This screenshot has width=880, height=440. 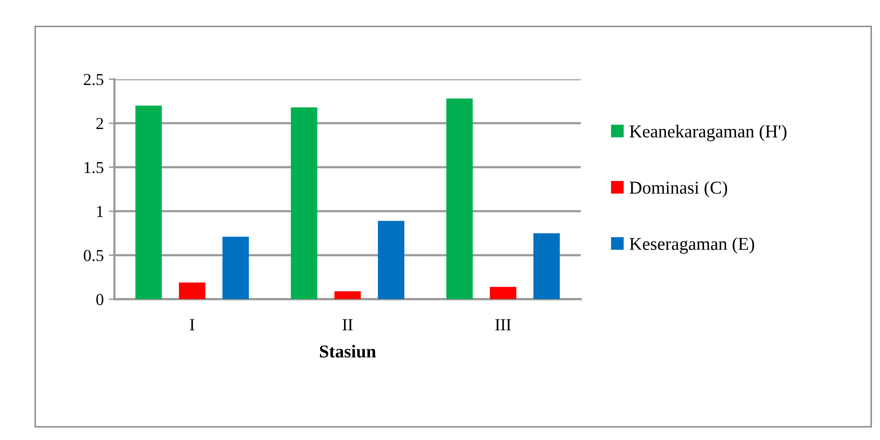 I want to click on y-tick-label: 2, so click(x=100, y=123).